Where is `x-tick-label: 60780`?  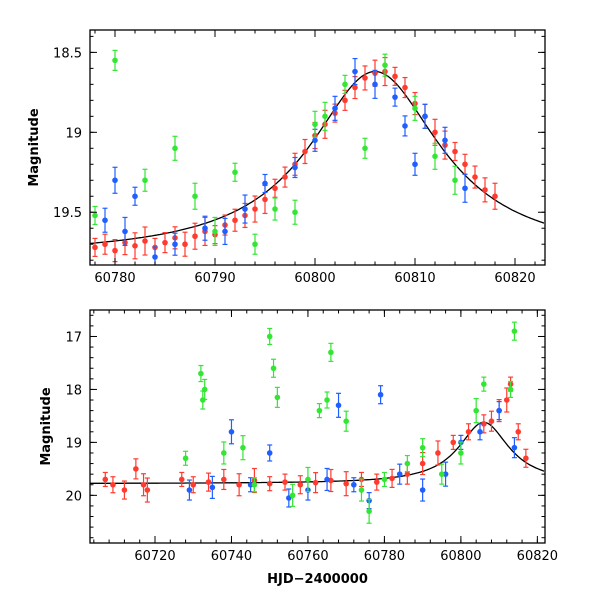
x-tick-label: 60780 is located at coordinates (114, 278).